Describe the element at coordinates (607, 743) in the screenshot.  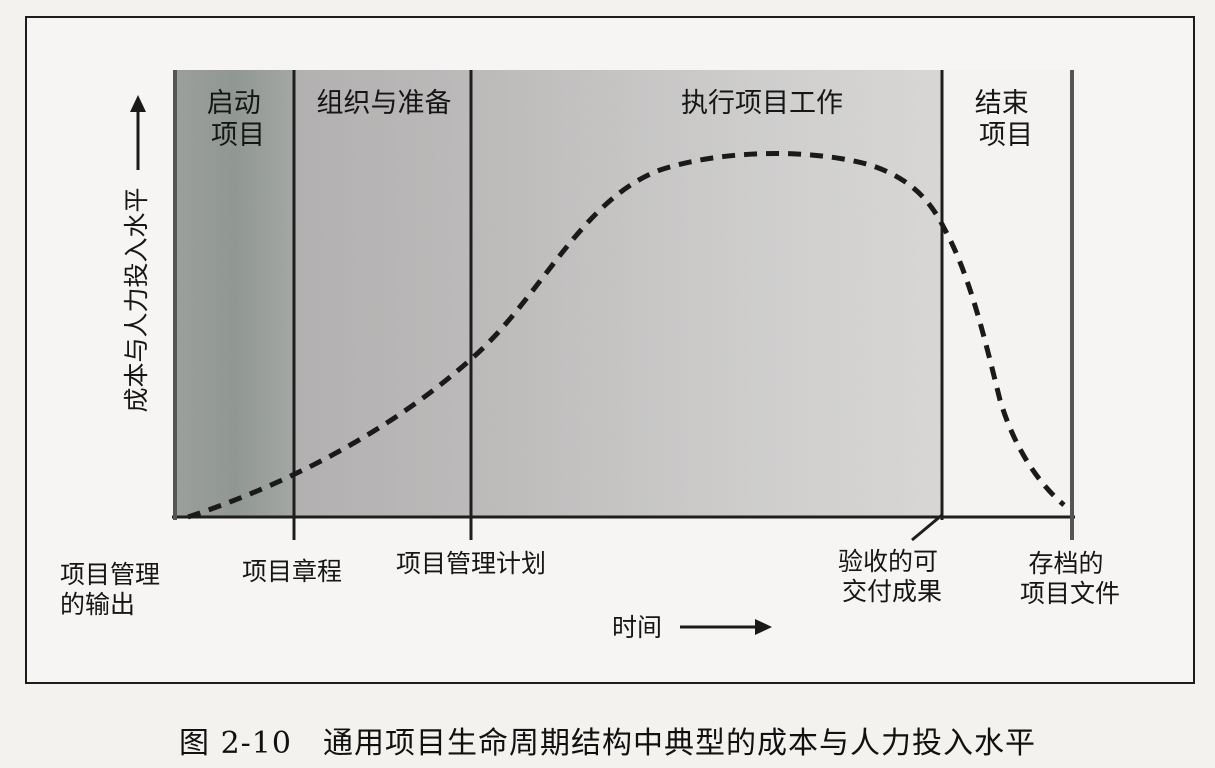
I see `figure-caption: 图 2-10 通用项目生命周期结构中典型的成本与人力投入水平` at that location.